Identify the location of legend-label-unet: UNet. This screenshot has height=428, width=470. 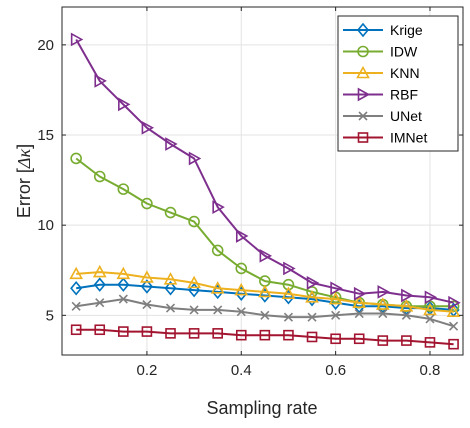
(406, 116).